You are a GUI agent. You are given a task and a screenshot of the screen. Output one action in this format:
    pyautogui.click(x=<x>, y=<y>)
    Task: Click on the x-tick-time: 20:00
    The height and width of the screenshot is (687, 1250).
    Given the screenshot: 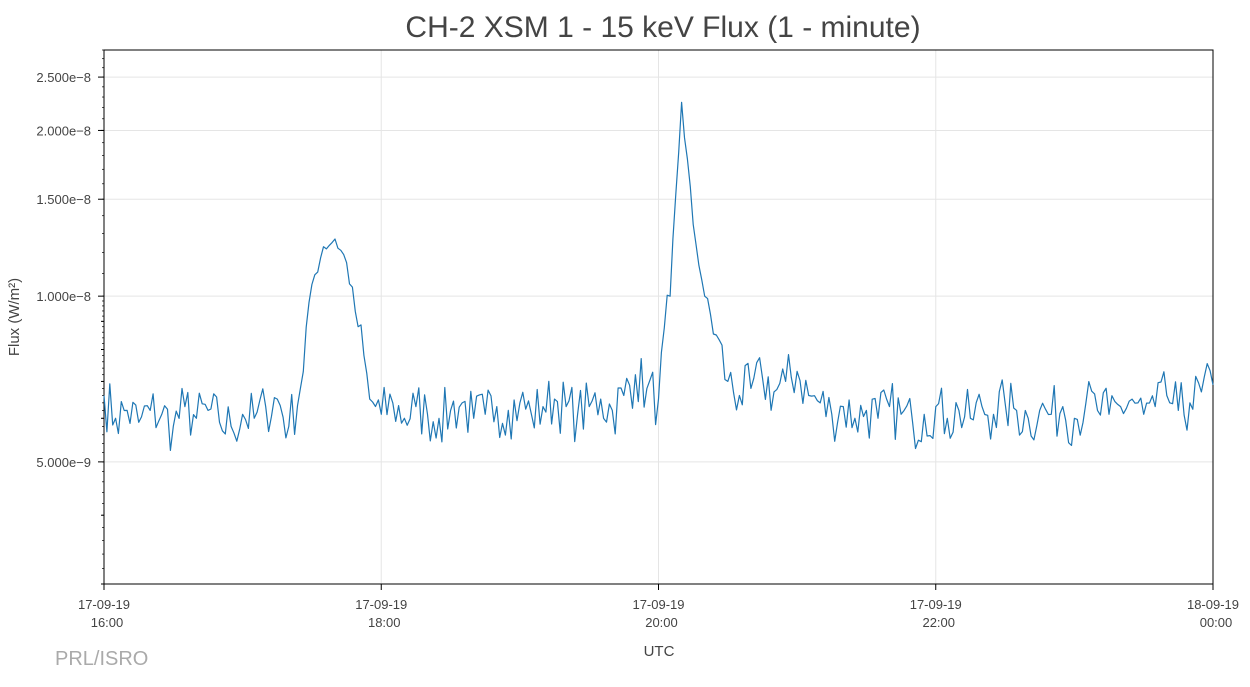 What is the action you would take?
    pyautogui.click(x=661, y=622)
    